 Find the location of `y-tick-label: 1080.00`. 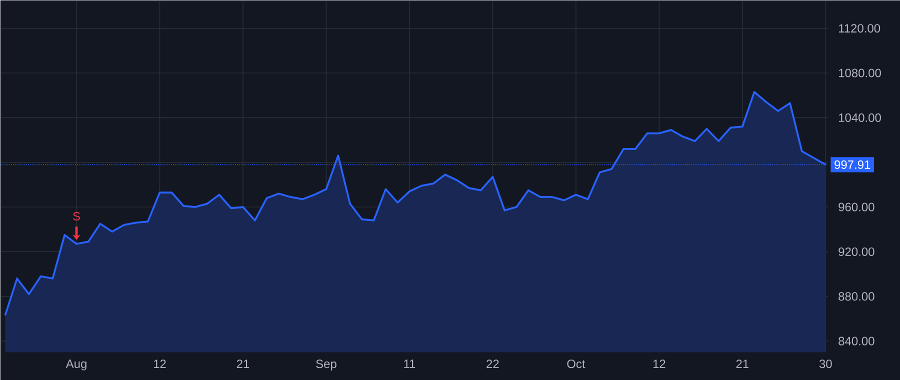

y-tick-label: 1080.00 is located at coordinates (859, 73).